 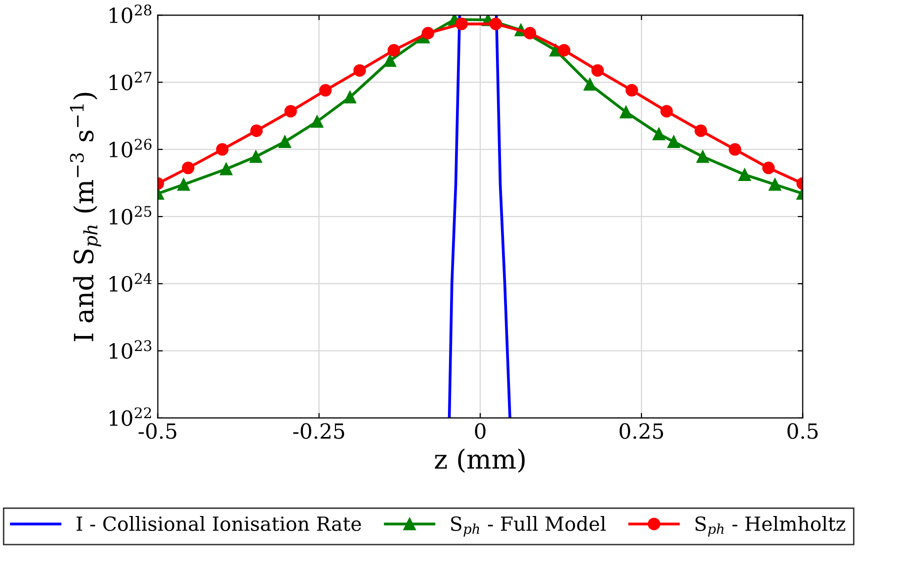 What do you see at coordinates (318, 431) in the screenshot?
I see `x-tick-label: -0.25` at bounding box center [318, 431].